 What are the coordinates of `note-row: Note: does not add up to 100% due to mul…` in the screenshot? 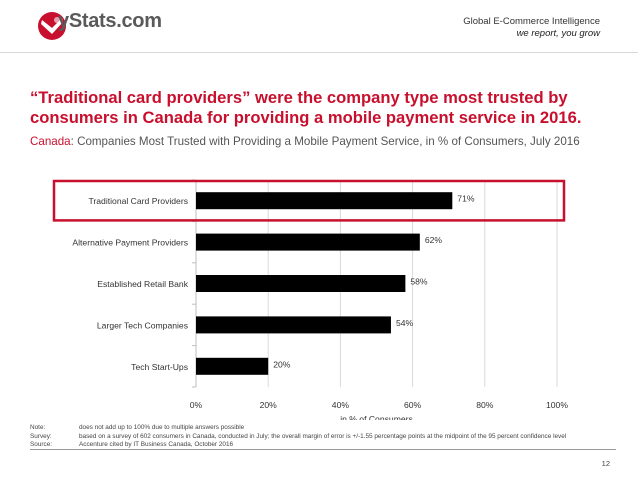 It's located at (330, 428).